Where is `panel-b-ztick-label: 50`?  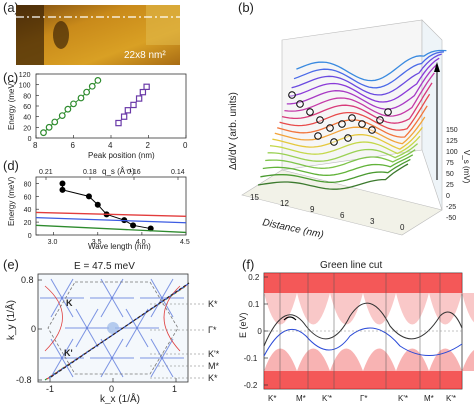 panel-b-ztick-label: 50 is located at coordinates (450, 174).